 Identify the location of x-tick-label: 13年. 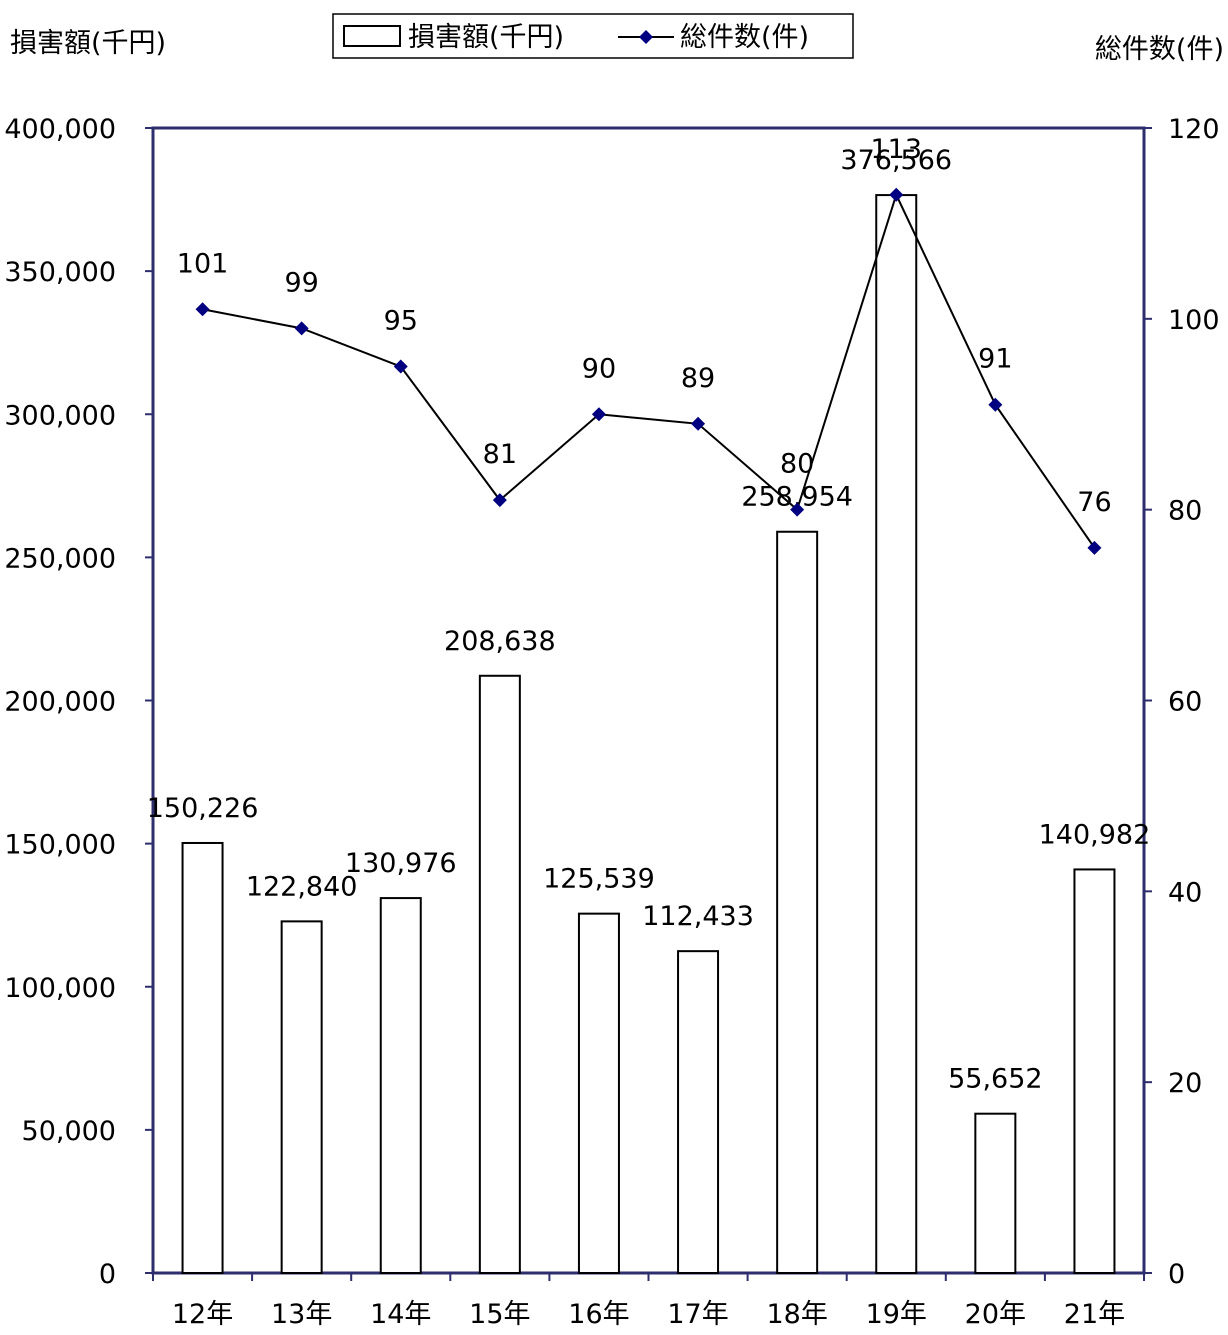
(301, 1314).